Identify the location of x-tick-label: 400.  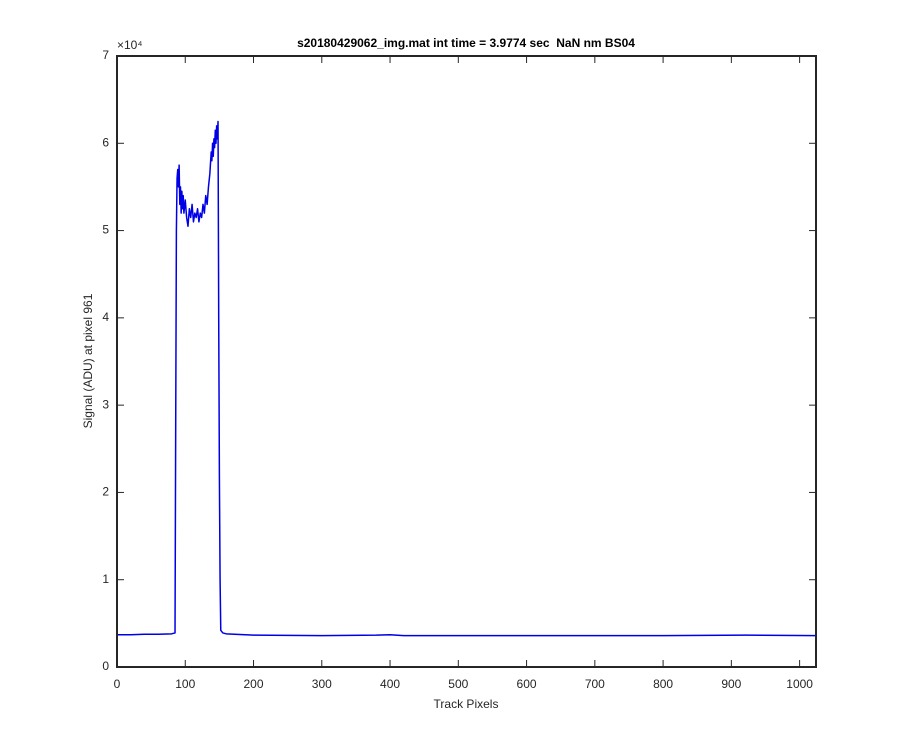
(390, 684).